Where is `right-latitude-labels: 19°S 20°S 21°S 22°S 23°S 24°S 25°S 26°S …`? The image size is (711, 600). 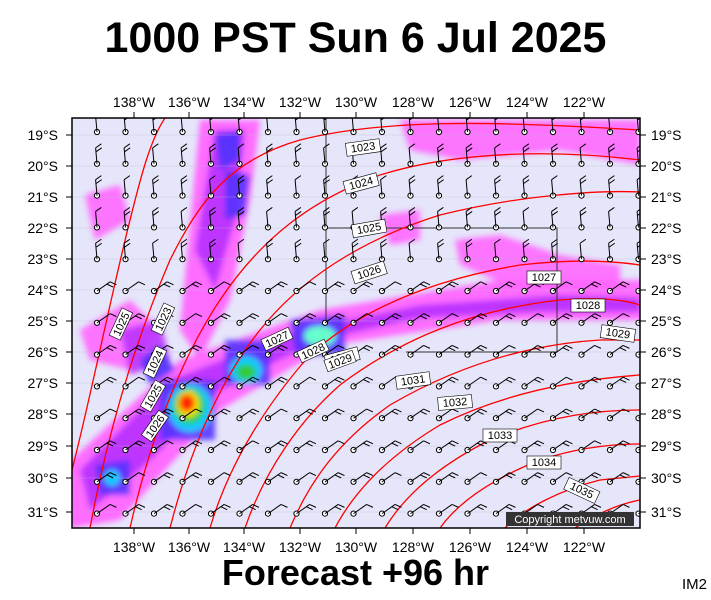
right-latitude-labels: 19°S 20°S 21°S 22°S 23°S 24°S 25°S 26°S … is located at coordinates (666, 323).